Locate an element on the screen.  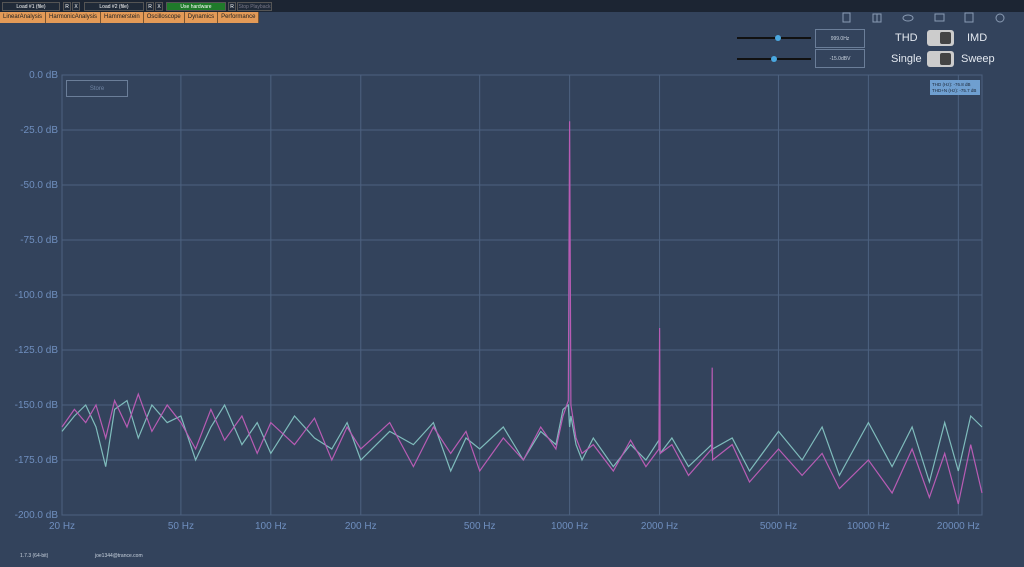
y-tick-label: 0.0 dB is located at coordinates (43, 75).